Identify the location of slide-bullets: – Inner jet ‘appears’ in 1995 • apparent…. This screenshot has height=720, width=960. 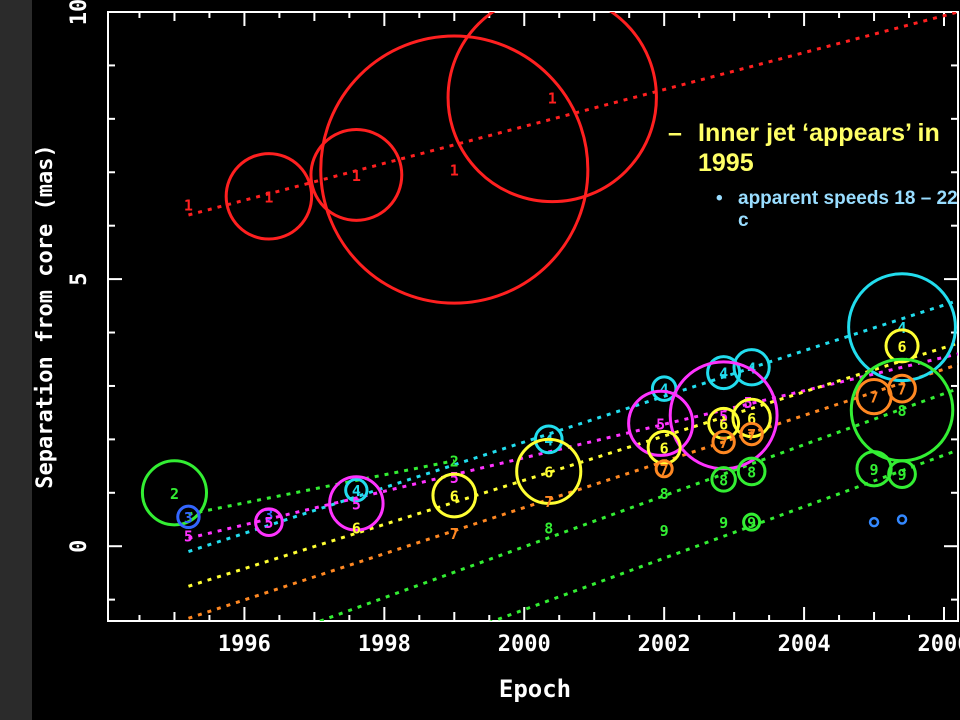
(813, 175).